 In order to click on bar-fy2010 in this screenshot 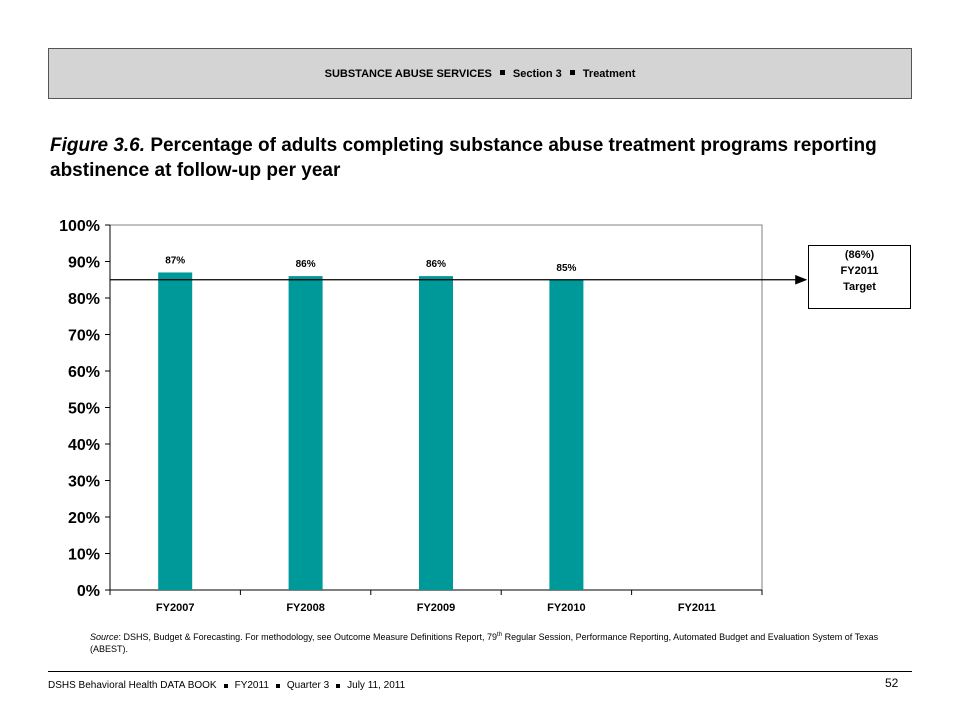, I will do `click(566, 434)`.